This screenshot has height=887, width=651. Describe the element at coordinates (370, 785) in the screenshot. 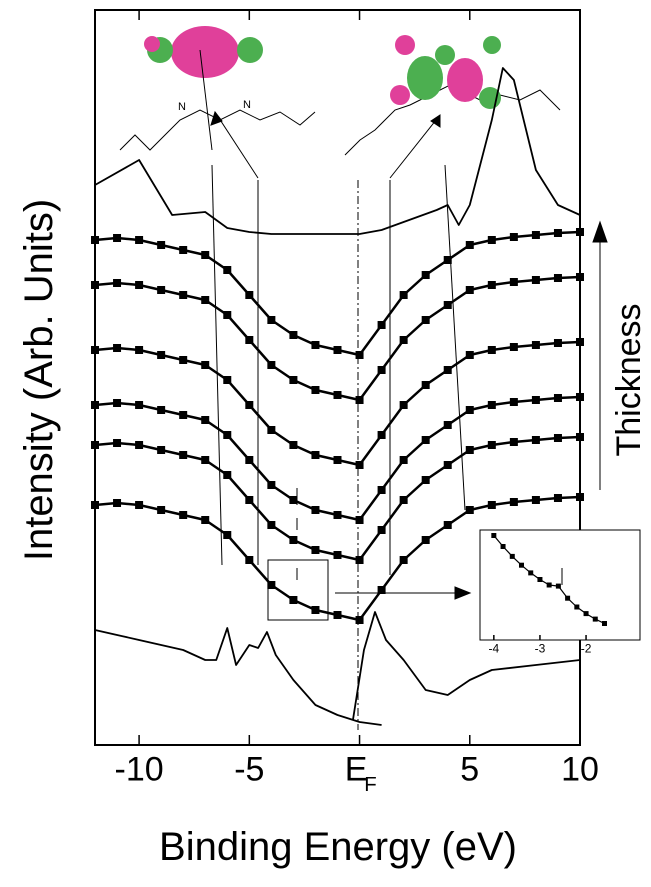

I see `x-tick-label-subscript: F` at that location.